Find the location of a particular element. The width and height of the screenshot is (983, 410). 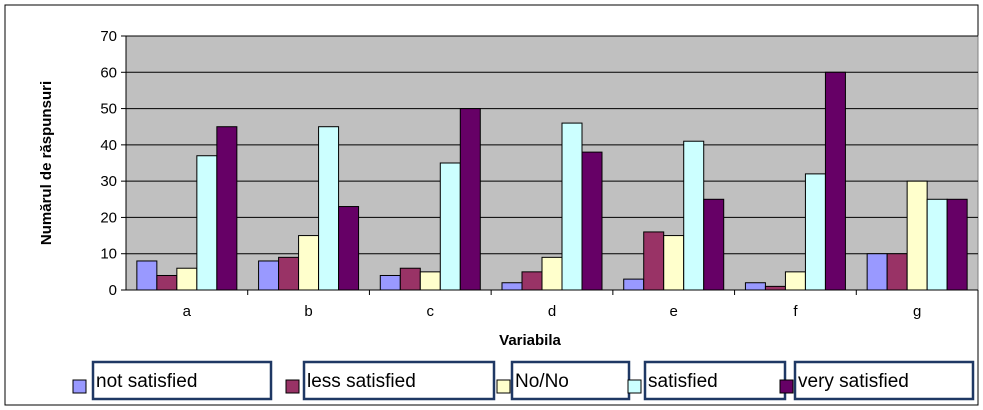

bar-satisfied-c is located at coordinates (450, 226).